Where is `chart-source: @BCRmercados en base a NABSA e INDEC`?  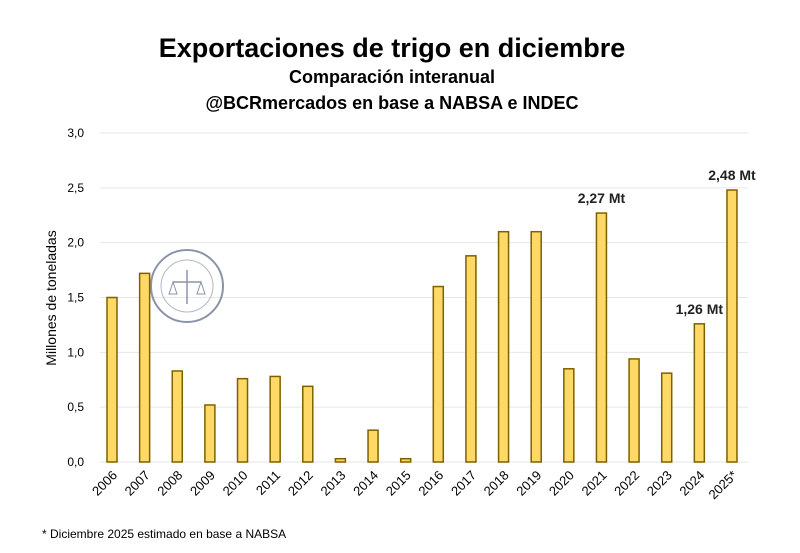 chart-source: @BCRmercados en base a NABSA e INDEC is located at coordinates (392, 103).